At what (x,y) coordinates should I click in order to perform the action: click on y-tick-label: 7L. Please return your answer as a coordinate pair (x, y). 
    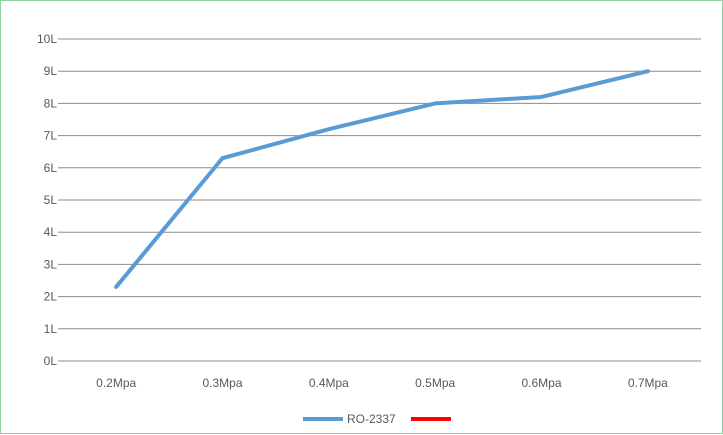
    Looking at the image, I should click on (51, 136).